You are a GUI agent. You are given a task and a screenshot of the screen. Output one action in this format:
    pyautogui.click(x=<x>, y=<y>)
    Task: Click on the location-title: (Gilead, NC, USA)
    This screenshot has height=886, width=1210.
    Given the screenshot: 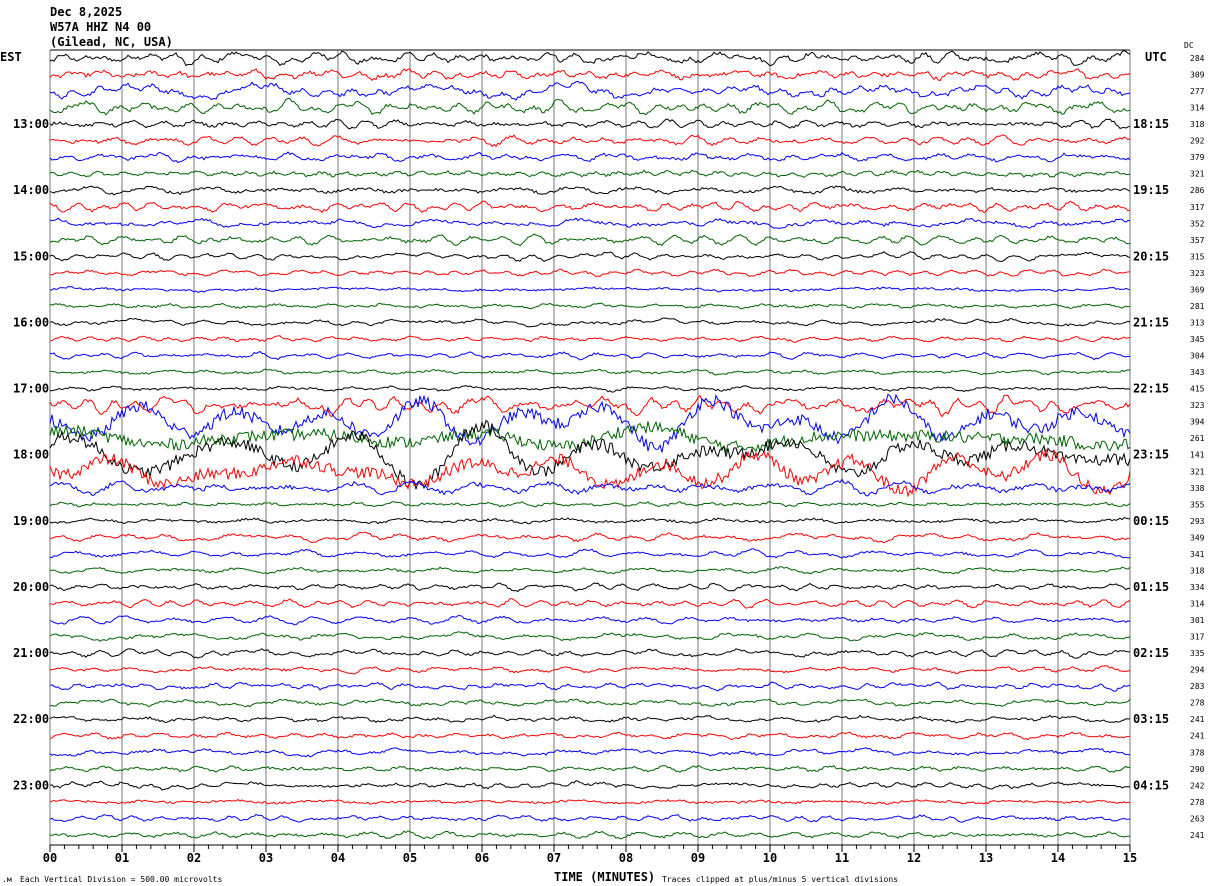 What is the action you would take?
    pyautogui.click(x=111, y=42)
    